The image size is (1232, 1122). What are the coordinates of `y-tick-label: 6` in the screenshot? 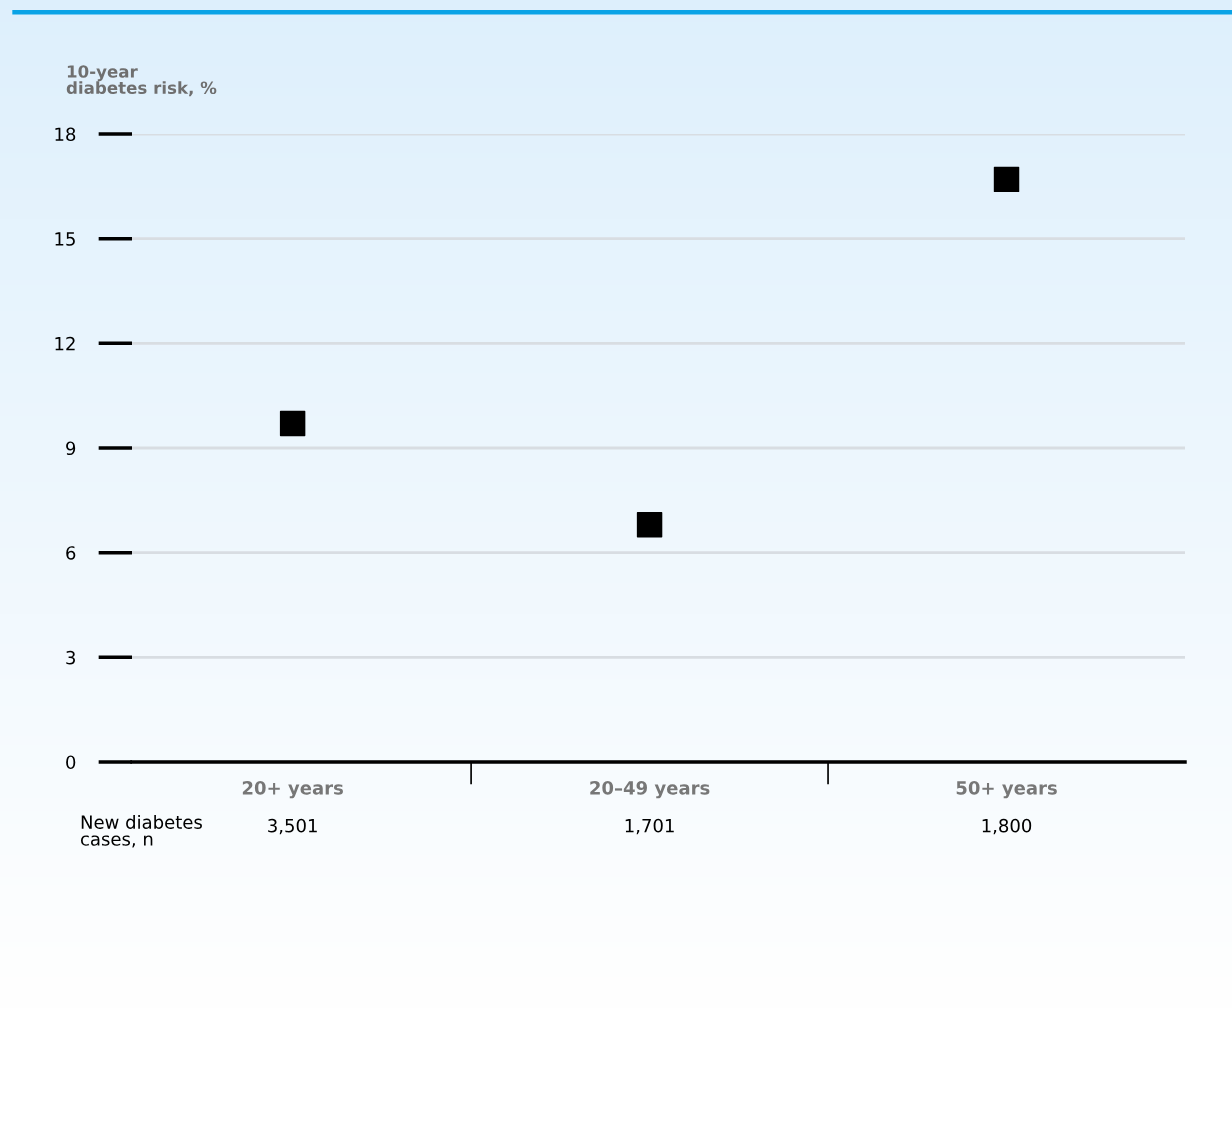 It's located at (71, 553).